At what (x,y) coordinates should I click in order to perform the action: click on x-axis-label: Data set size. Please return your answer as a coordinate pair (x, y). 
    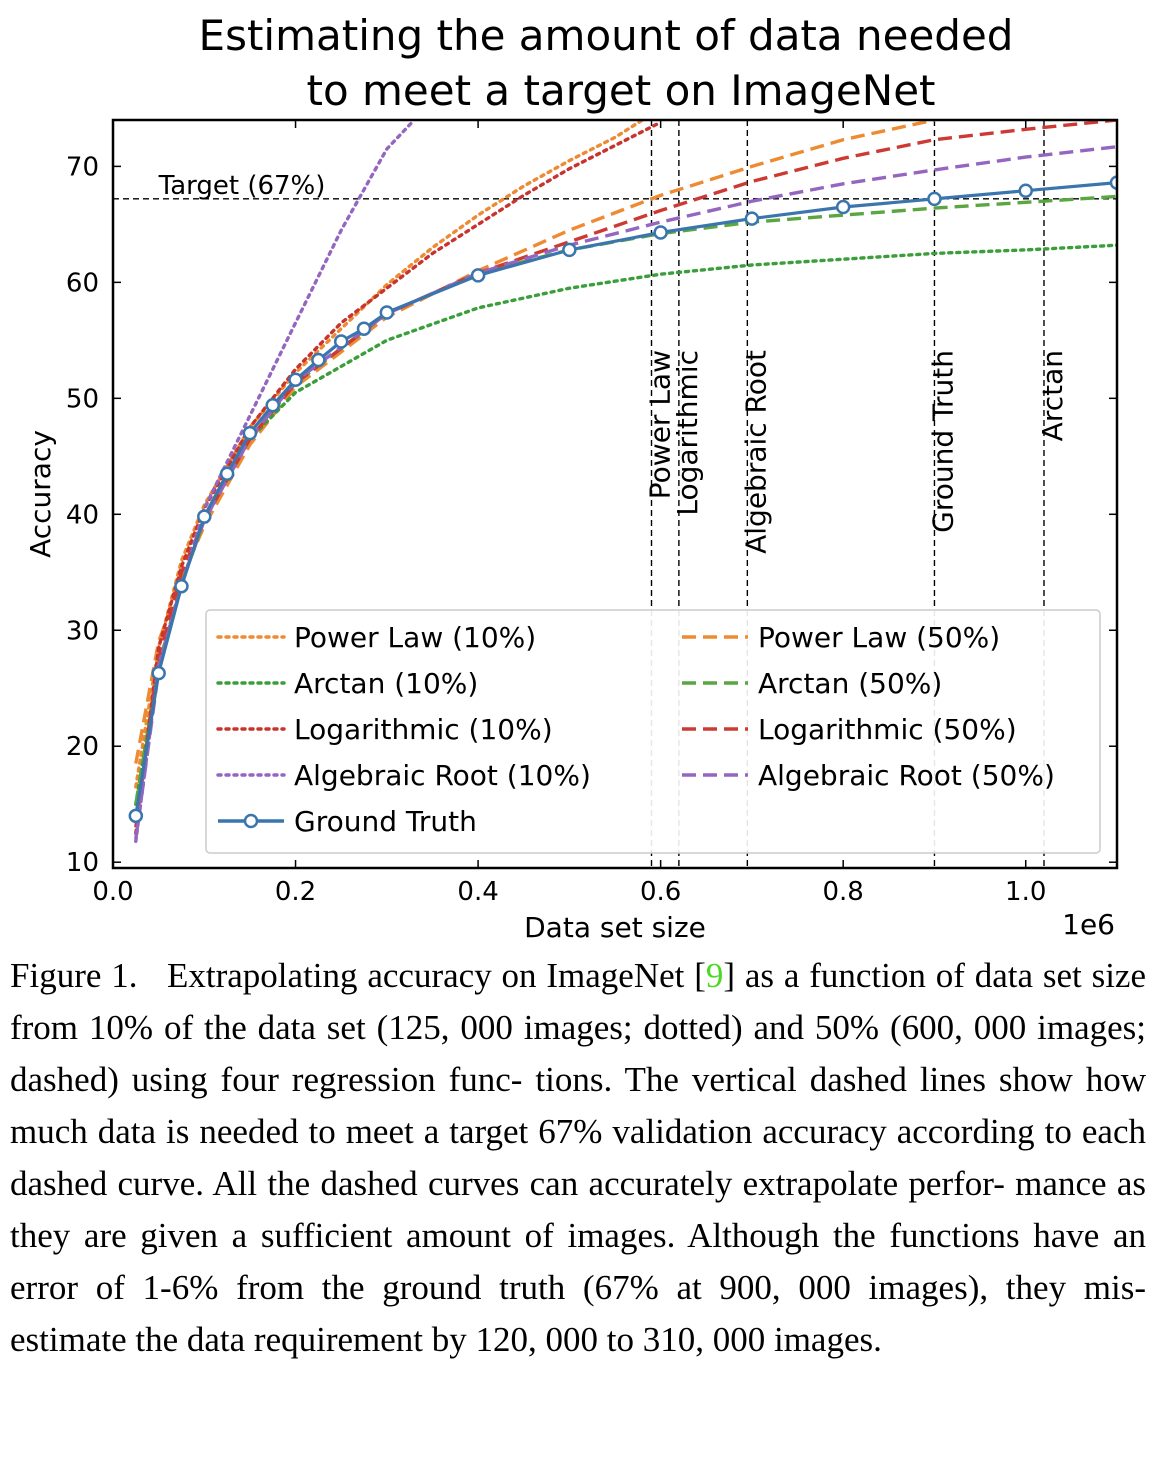
    Looking at the image, I should click on (615, 927).